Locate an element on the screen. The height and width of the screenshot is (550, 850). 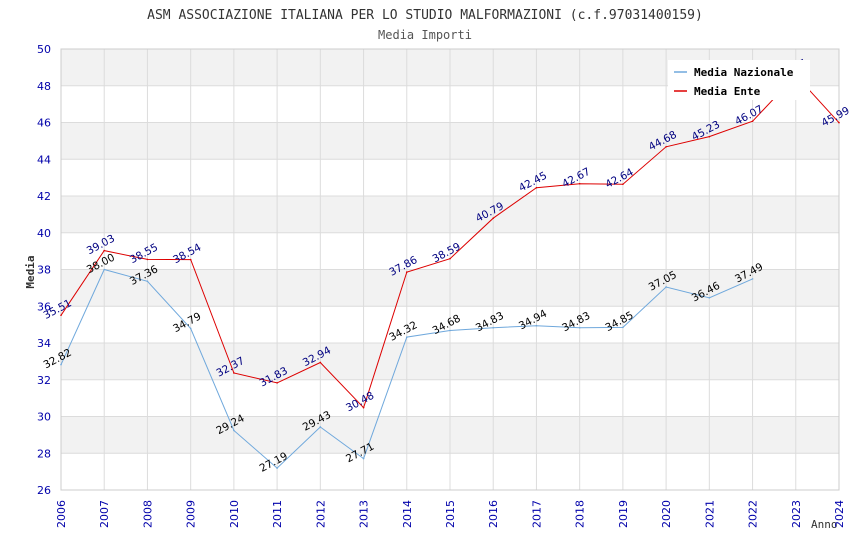
y-tick-label: 36 is located at coordinates (44, 306).